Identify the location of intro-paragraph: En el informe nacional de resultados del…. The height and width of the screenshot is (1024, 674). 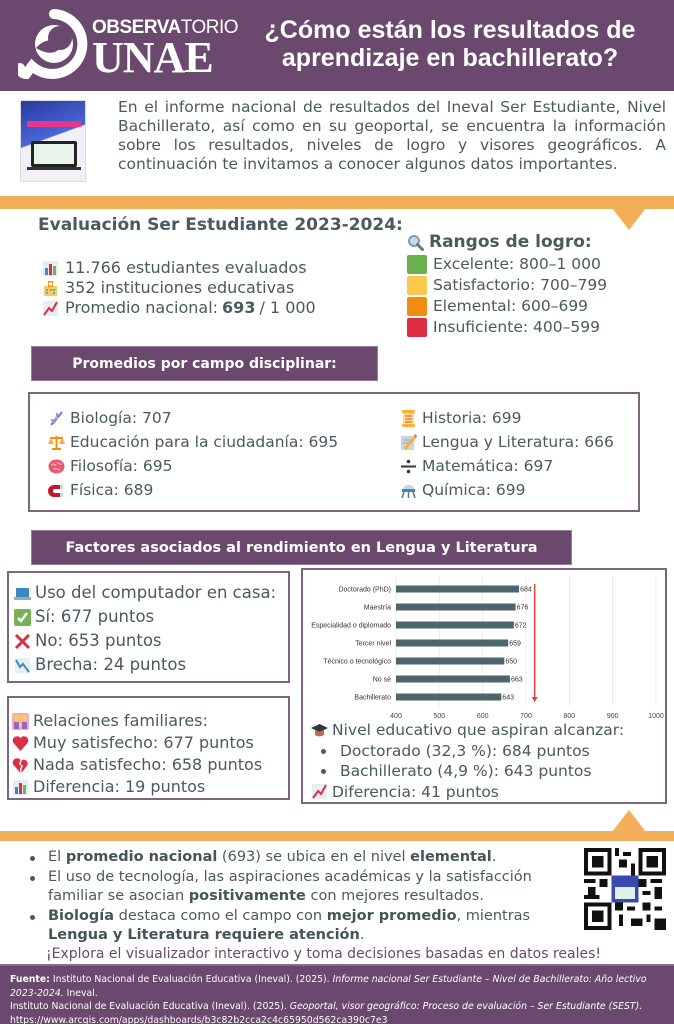
(392, 135).